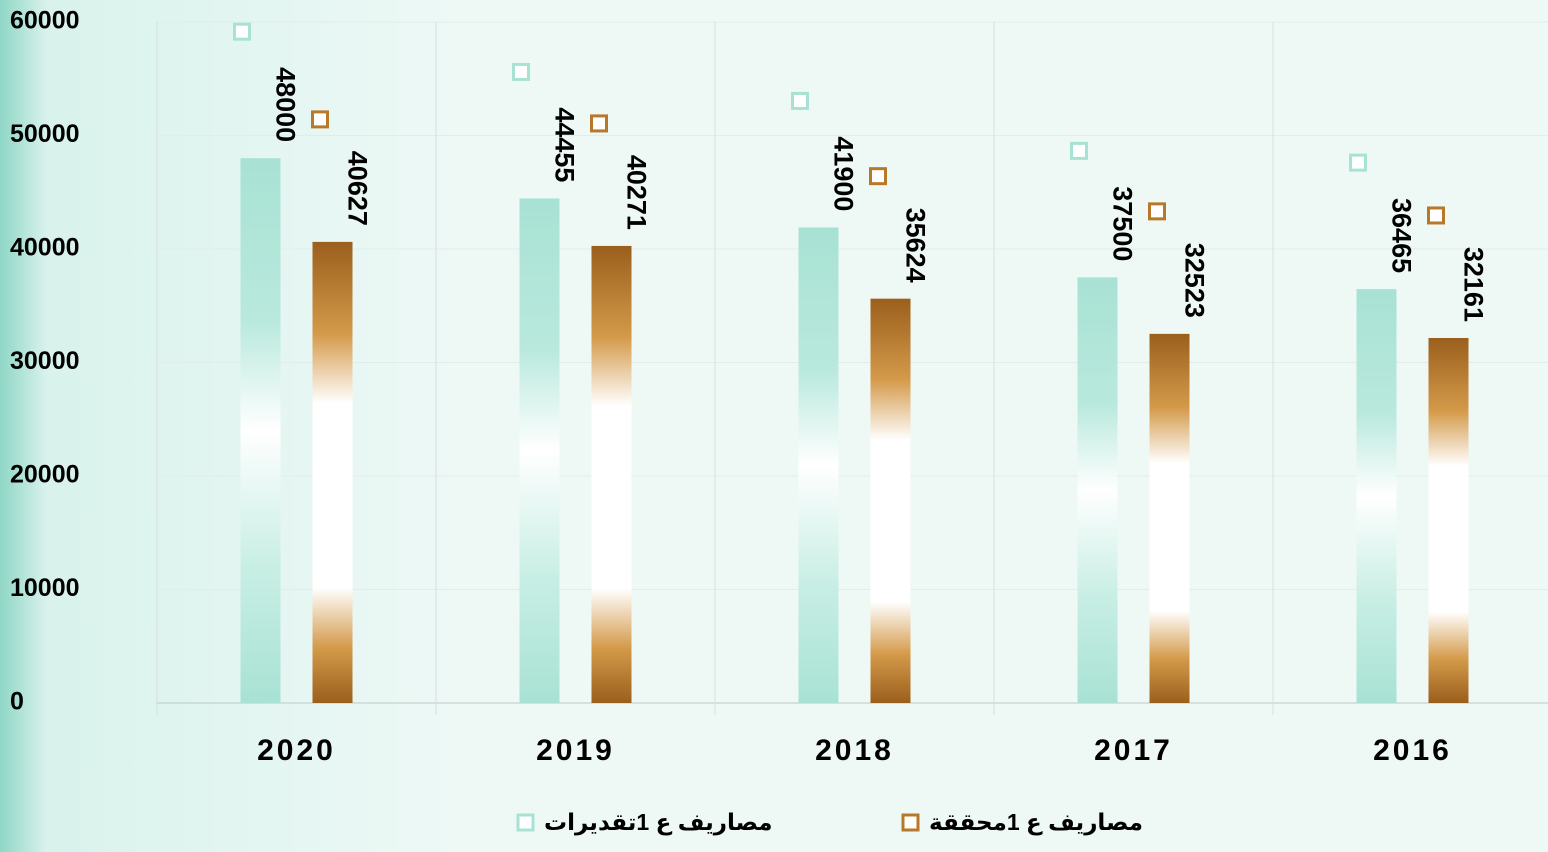 The height and width of the screenshot is (852, 1548). What do you see at coordinates (45, 361) in the screenshot?
I see `y-tick-label: 30000` at bounding box center [45, 361].